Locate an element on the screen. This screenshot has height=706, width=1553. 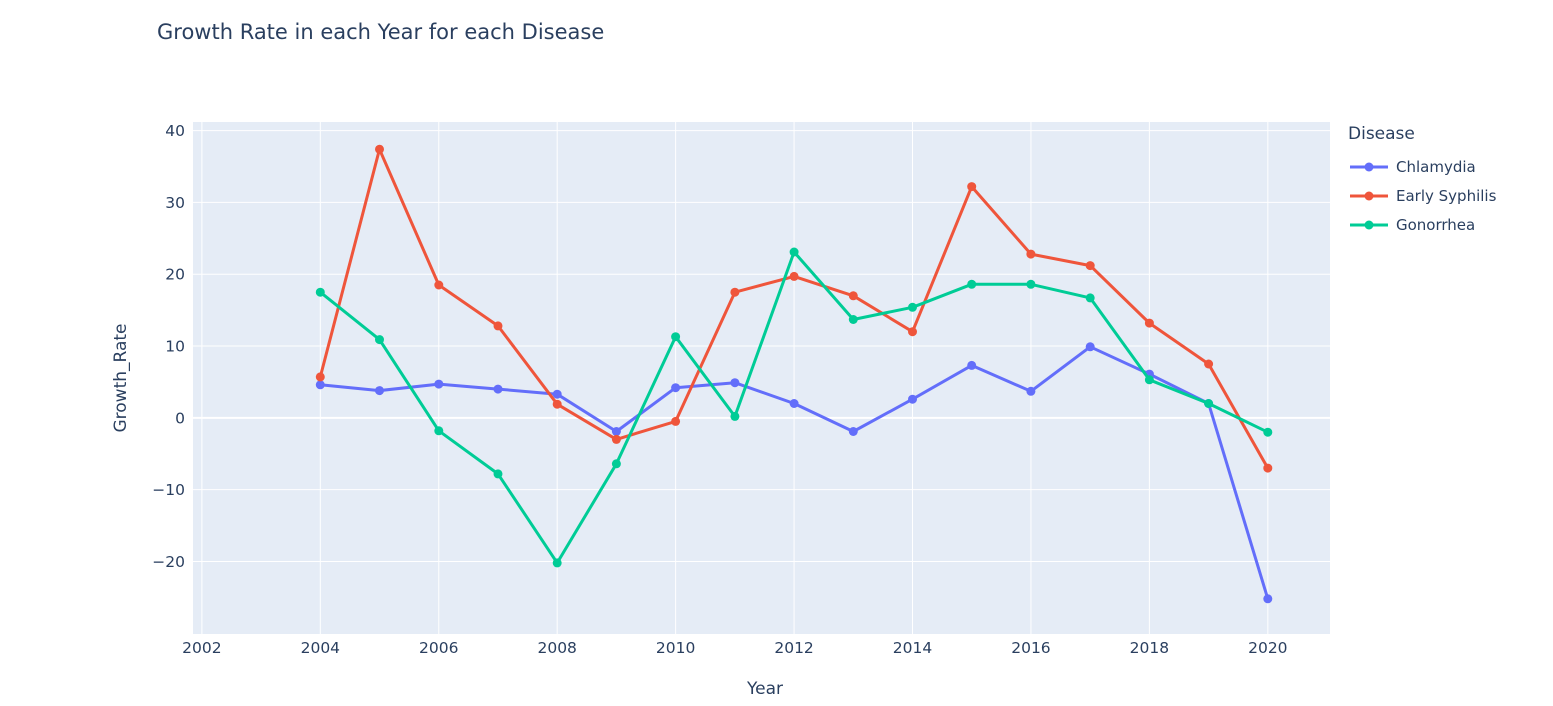
x-tick-label-2002: 2002 is located at coordinates (201, 648).